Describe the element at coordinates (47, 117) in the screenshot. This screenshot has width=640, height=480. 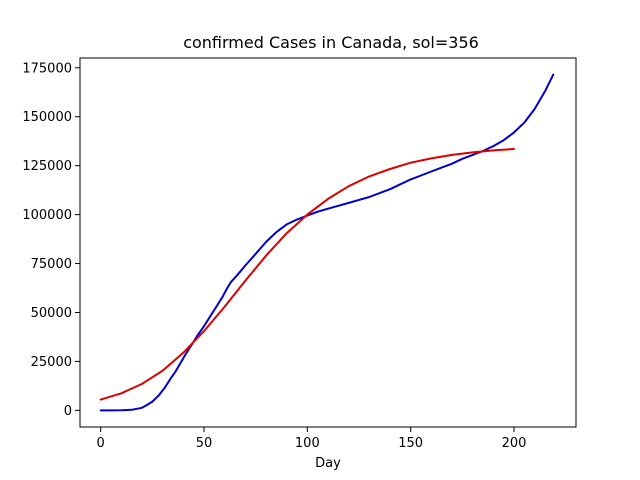
I see `y-tick-label: 150000` at that location.